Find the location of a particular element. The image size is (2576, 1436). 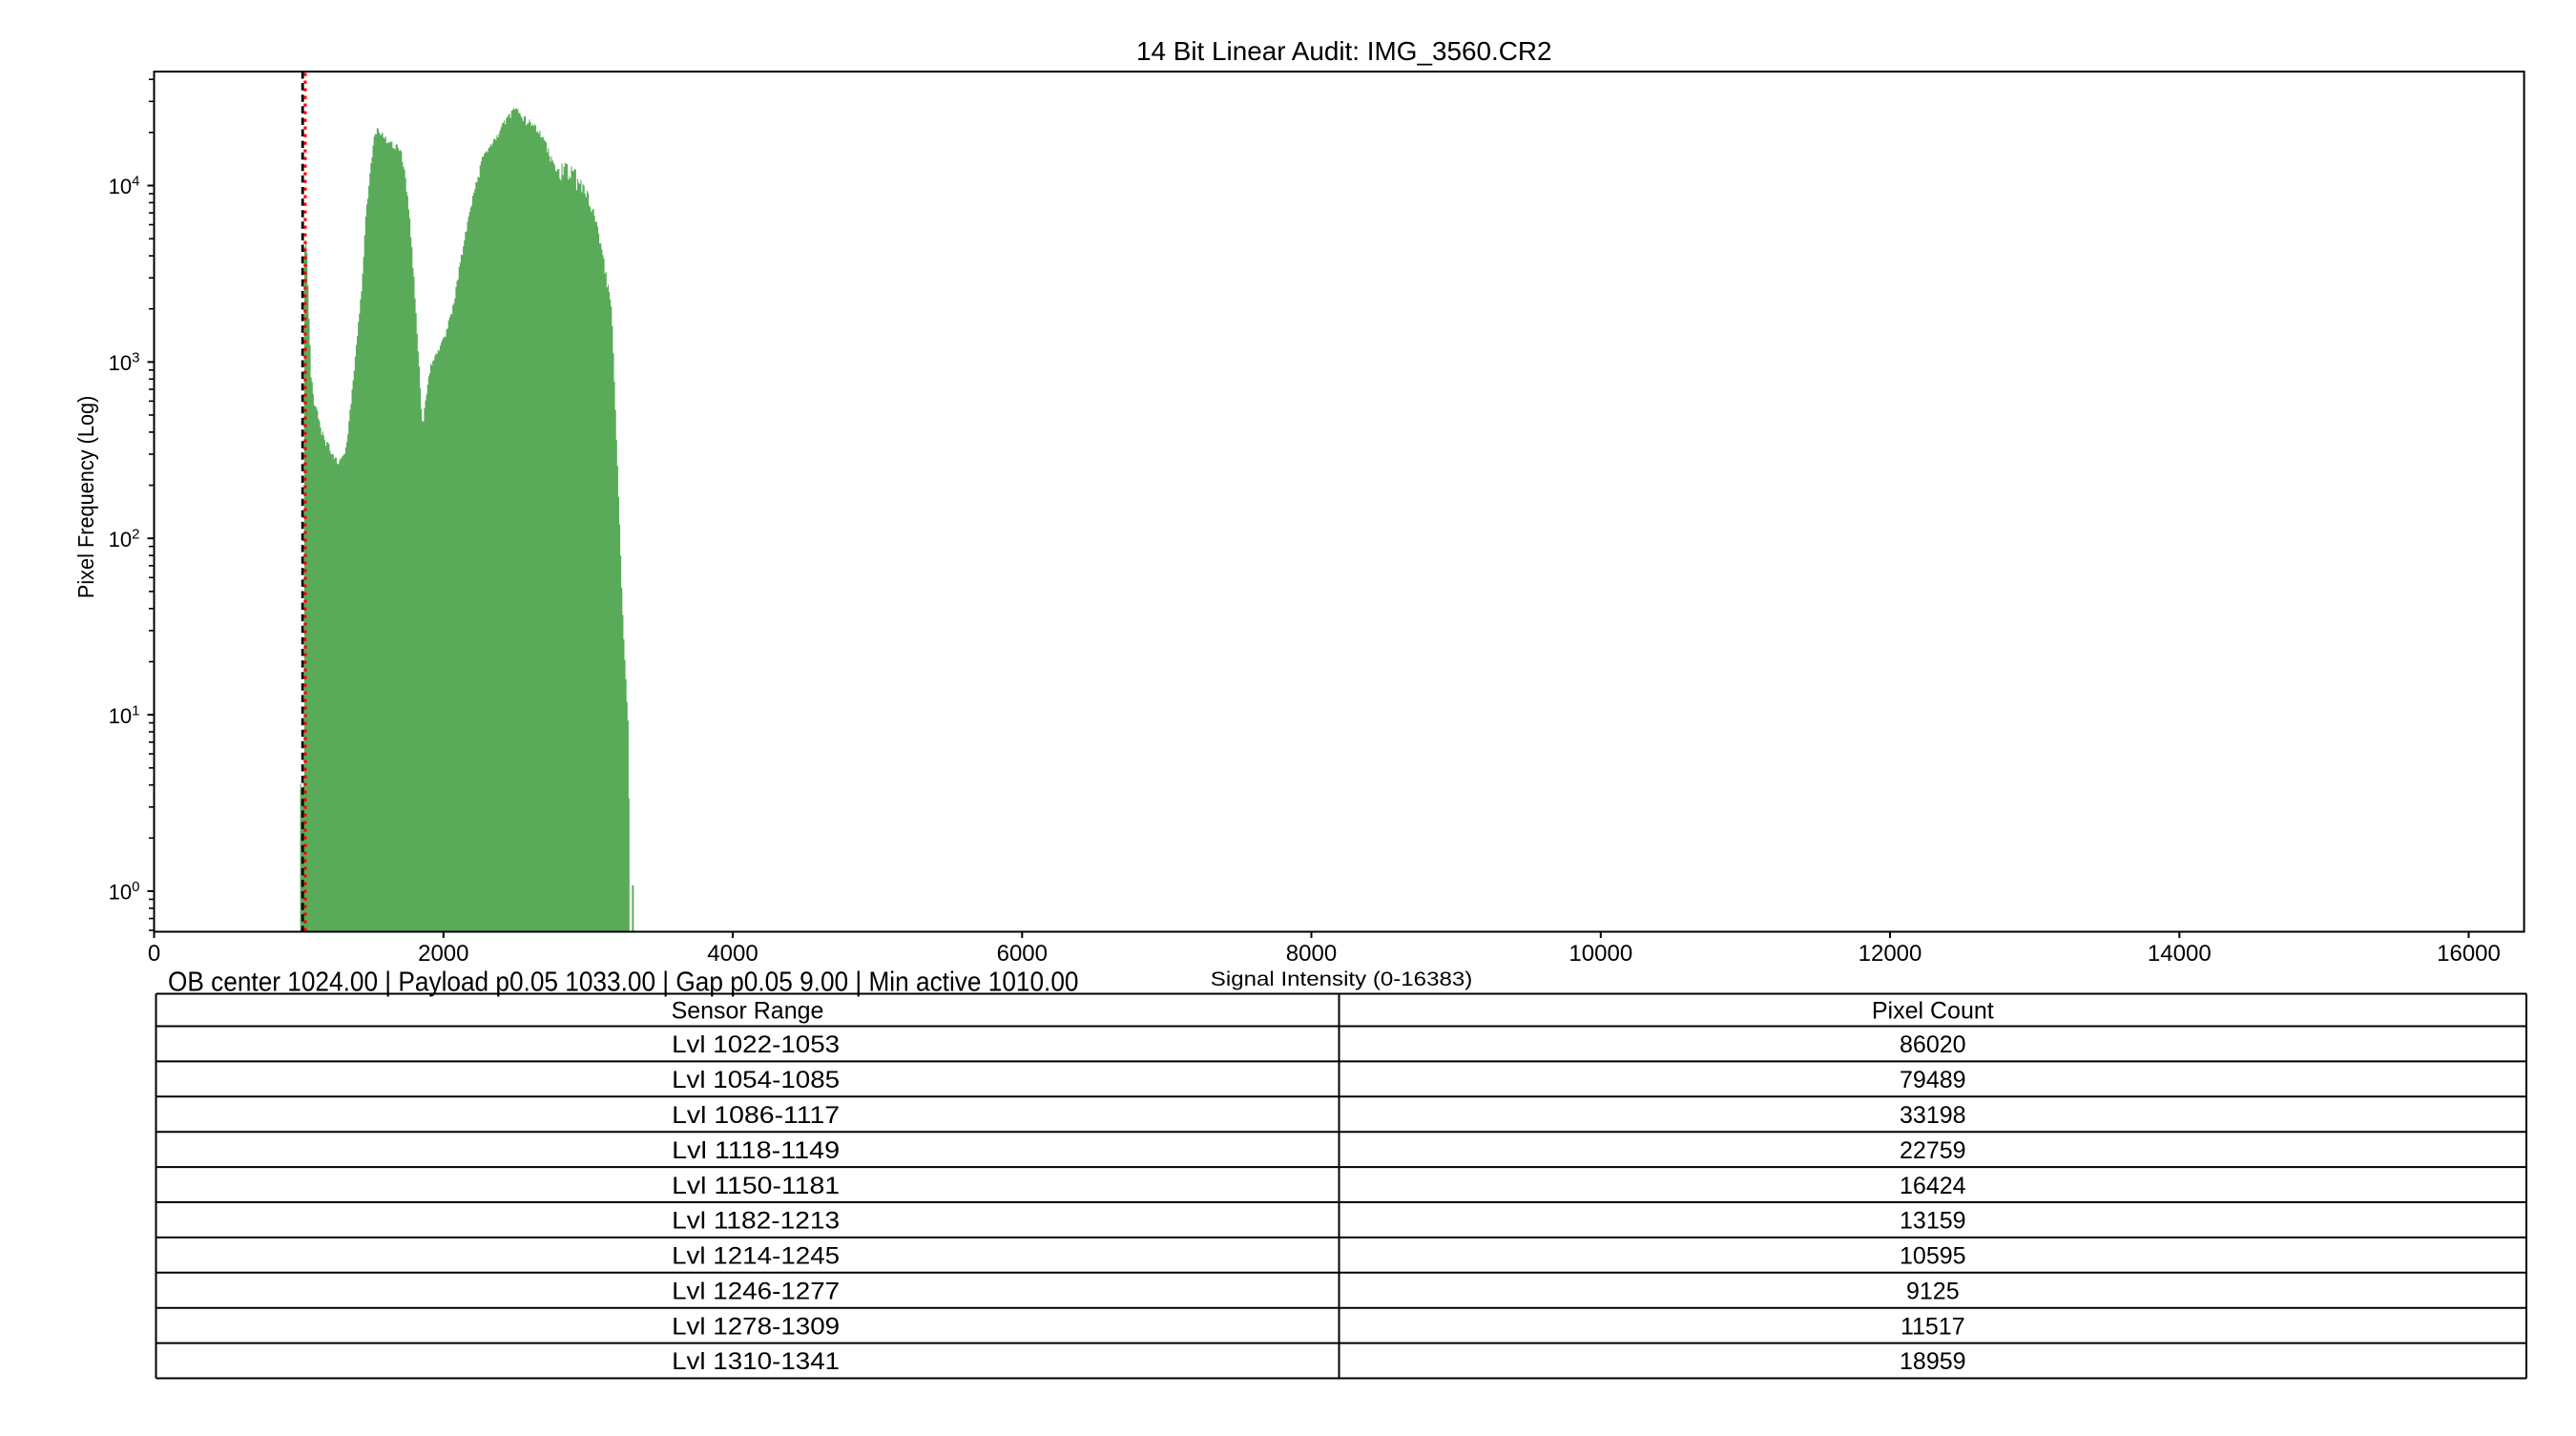

svg-text: 18959 is located at coordinates (1933, 1361).